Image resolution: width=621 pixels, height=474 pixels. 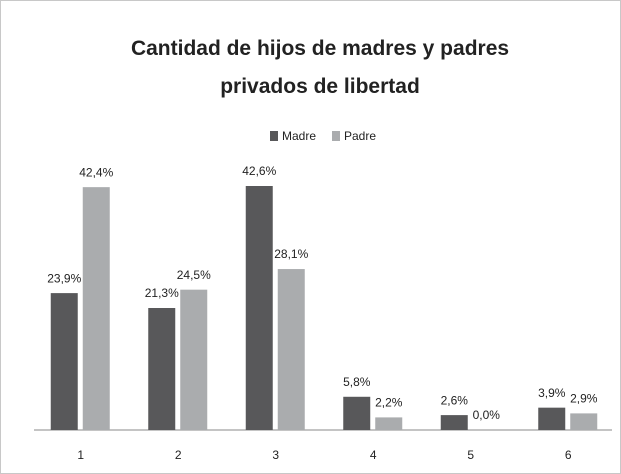 What do you see at coordinates (373, 455) in the screenshot?
I see `x-tick-label: 4` at bounding box center [373, 455].